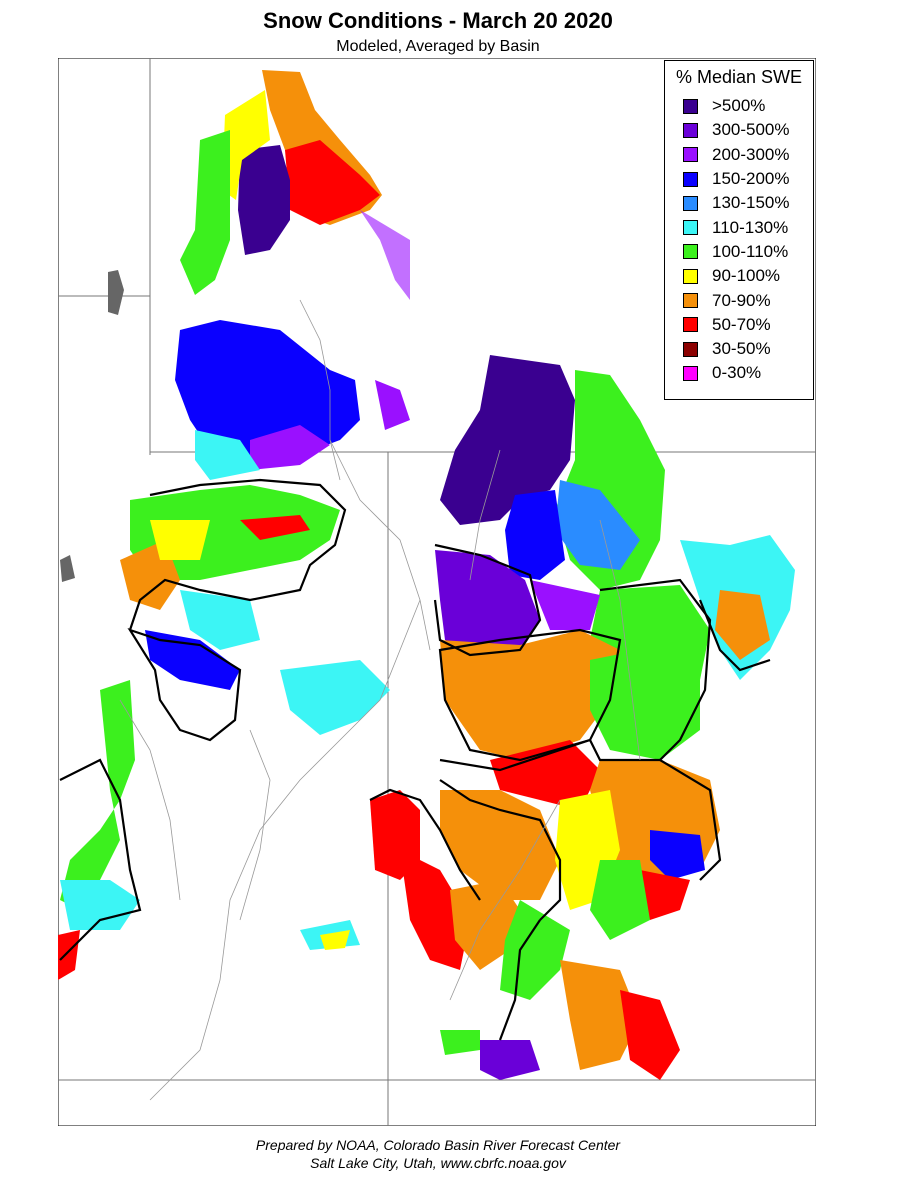 This screenshot has width=900, height=1200. I want to click on legend-item: 130-150%, so click(739, 203).